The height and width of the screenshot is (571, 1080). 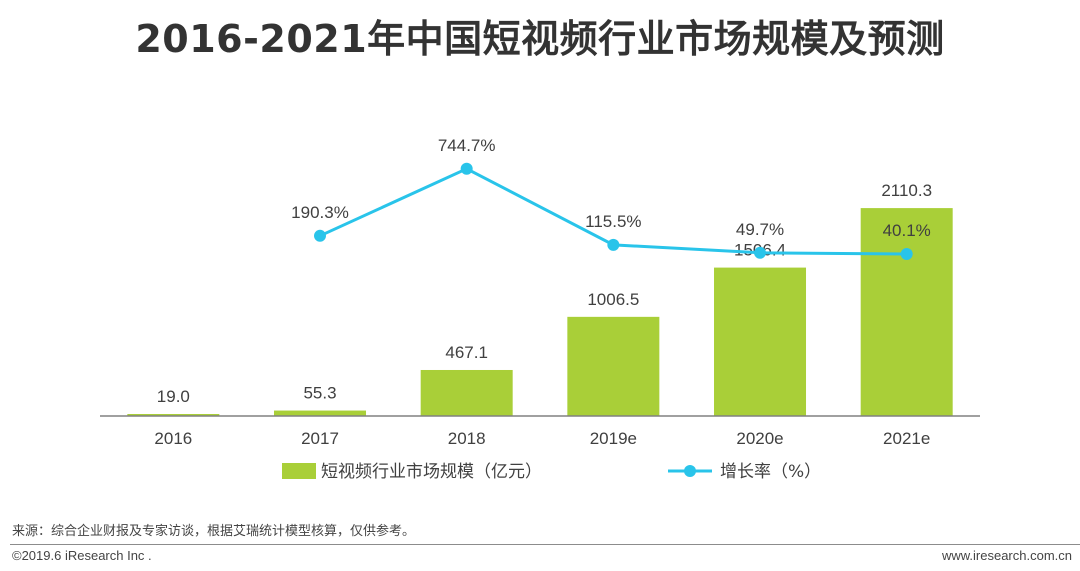 I want to click on x-tick-2020e: 2020e, so click(x=759, y=438).